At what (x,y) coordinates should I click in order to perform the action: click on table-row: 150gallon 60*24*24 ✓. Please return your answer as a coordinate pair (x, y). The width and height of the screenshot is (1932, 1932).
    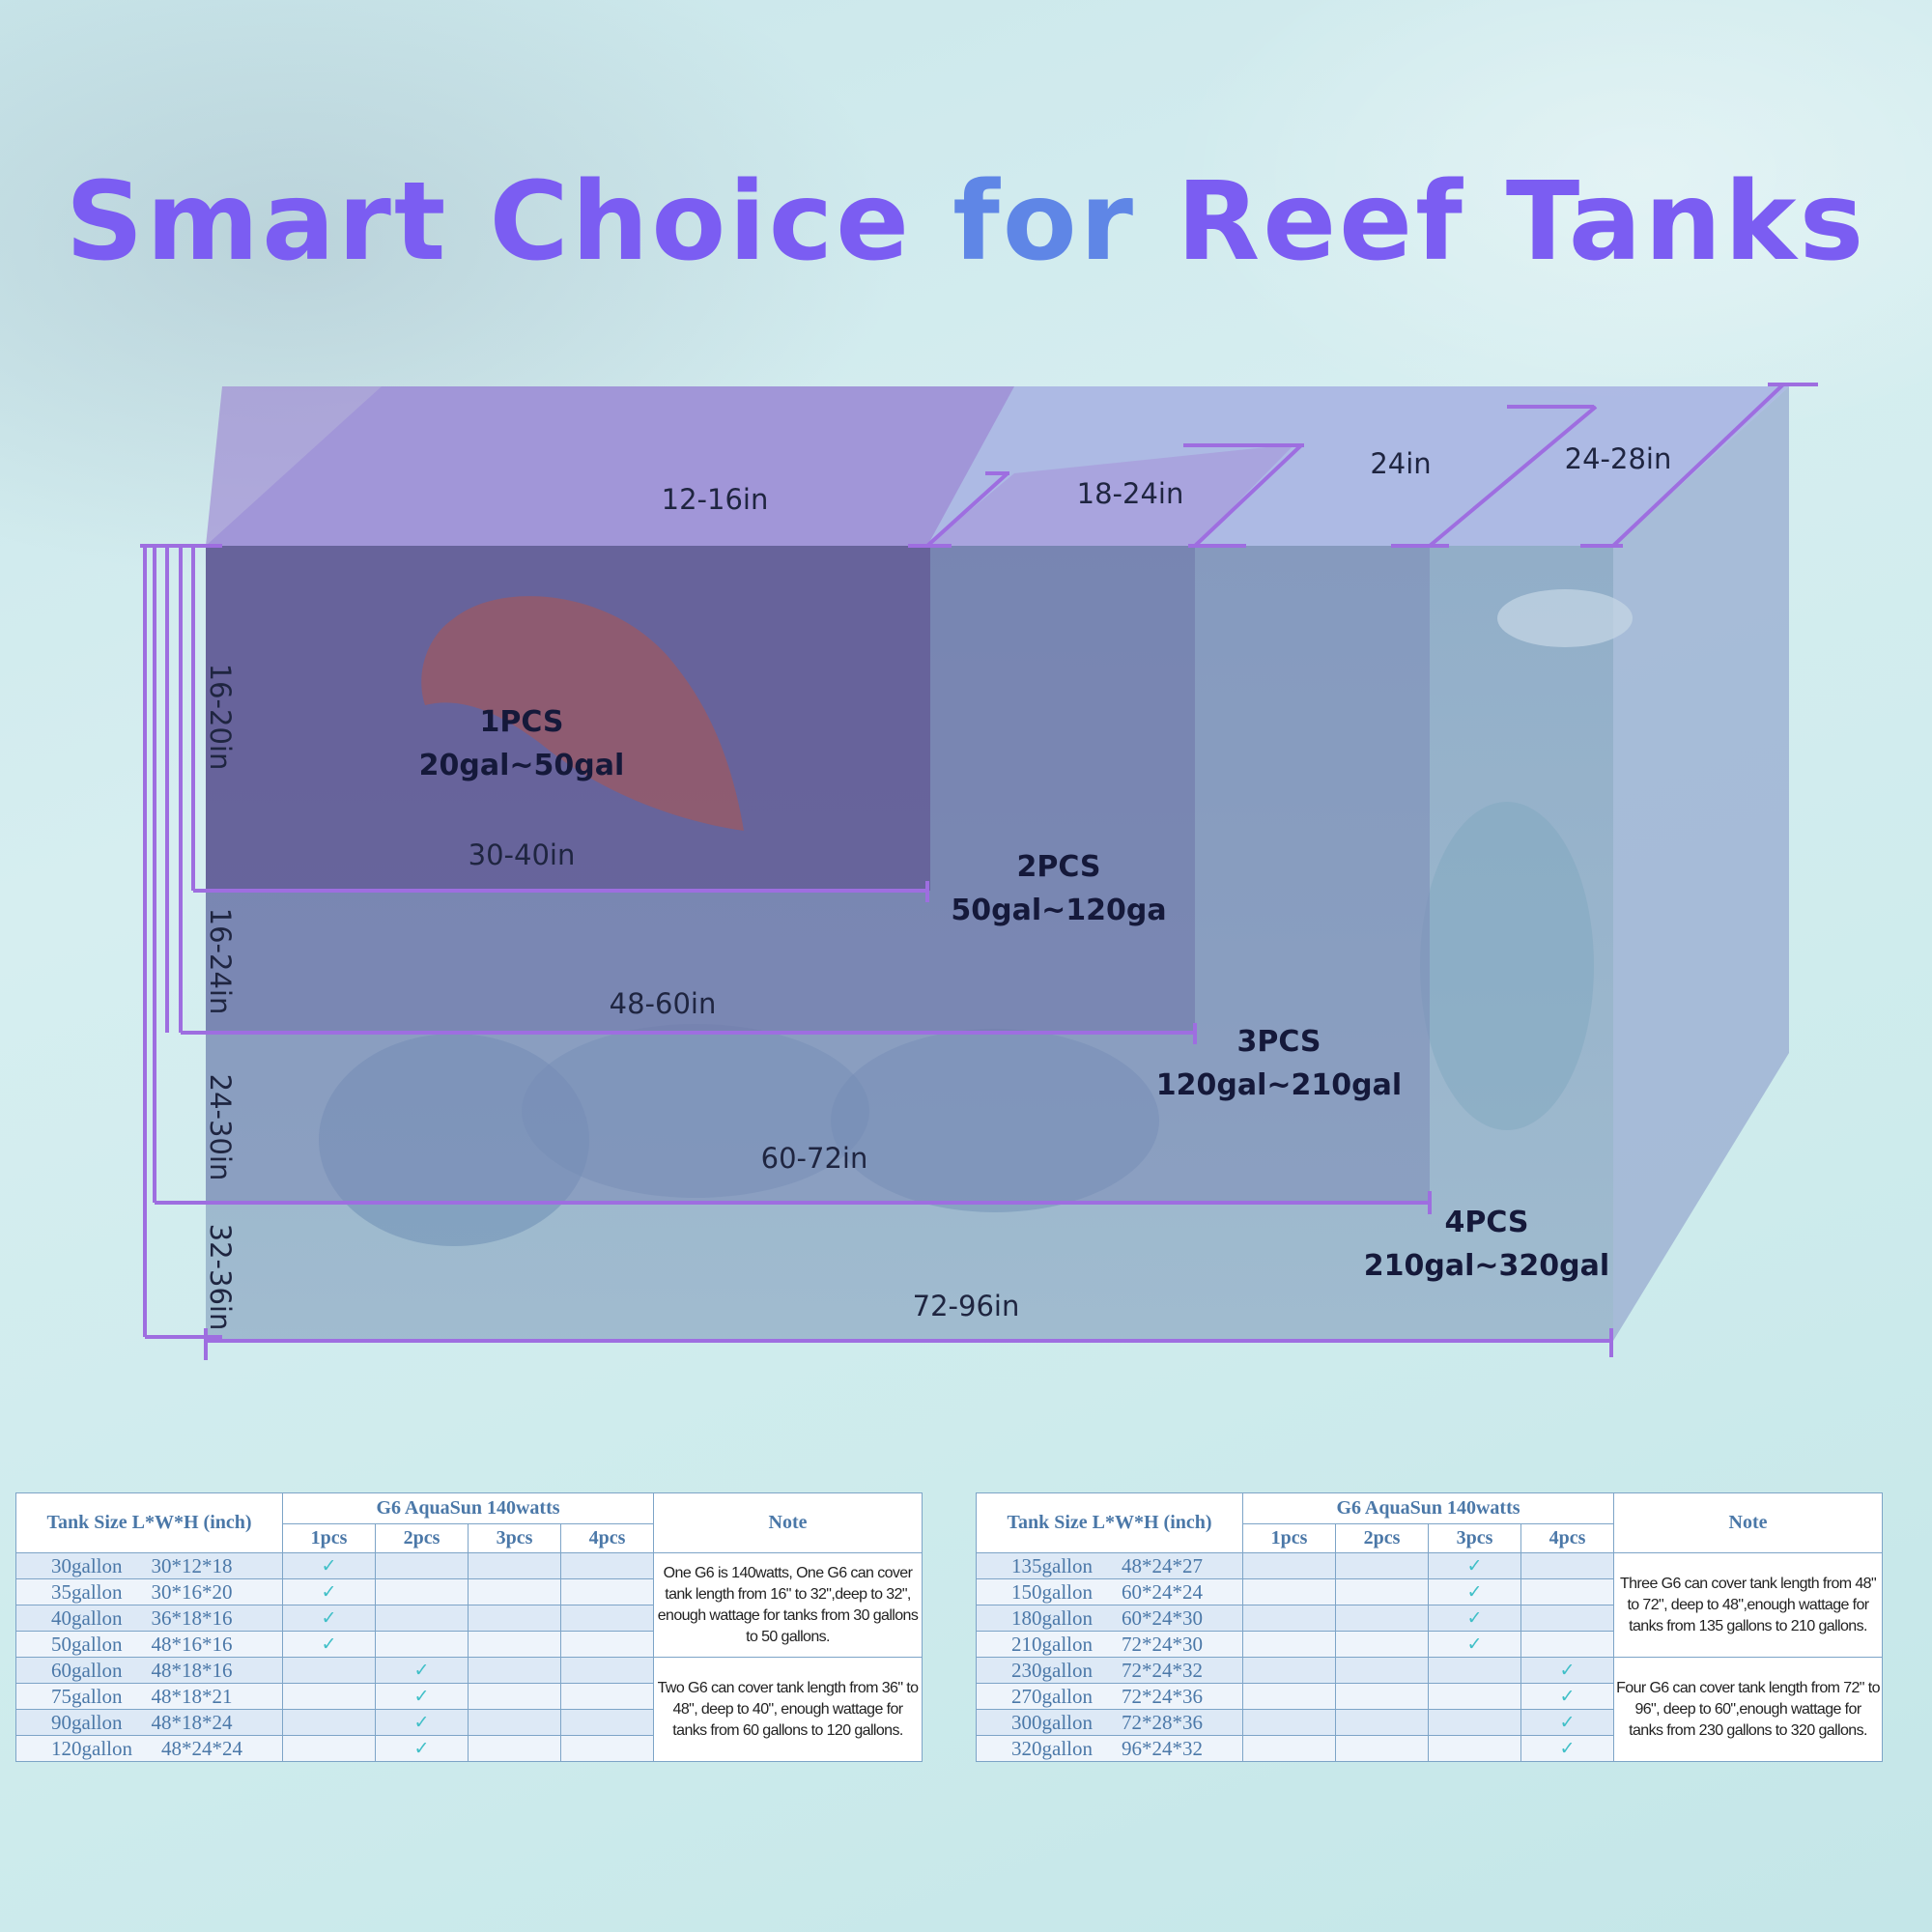
    Looking at the image, I should click on (1429, 1591).